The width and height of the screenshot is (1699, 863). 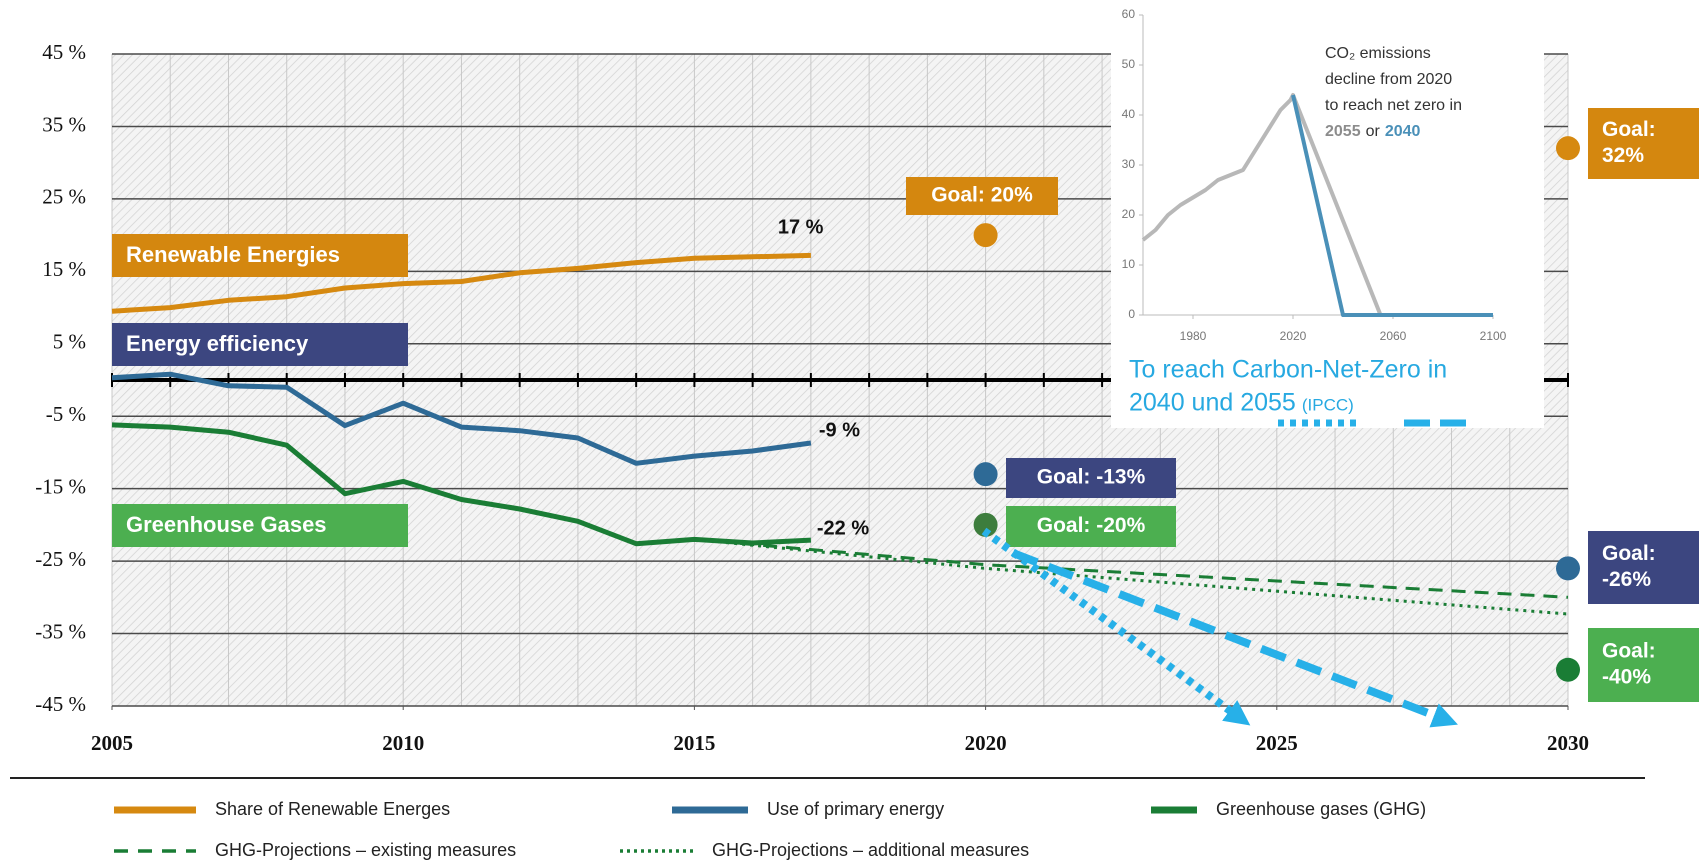 What do you see at coordinates (801, 228) in the screenshot?
I see `data-label: 17 %` at bounding box center [801, 228].